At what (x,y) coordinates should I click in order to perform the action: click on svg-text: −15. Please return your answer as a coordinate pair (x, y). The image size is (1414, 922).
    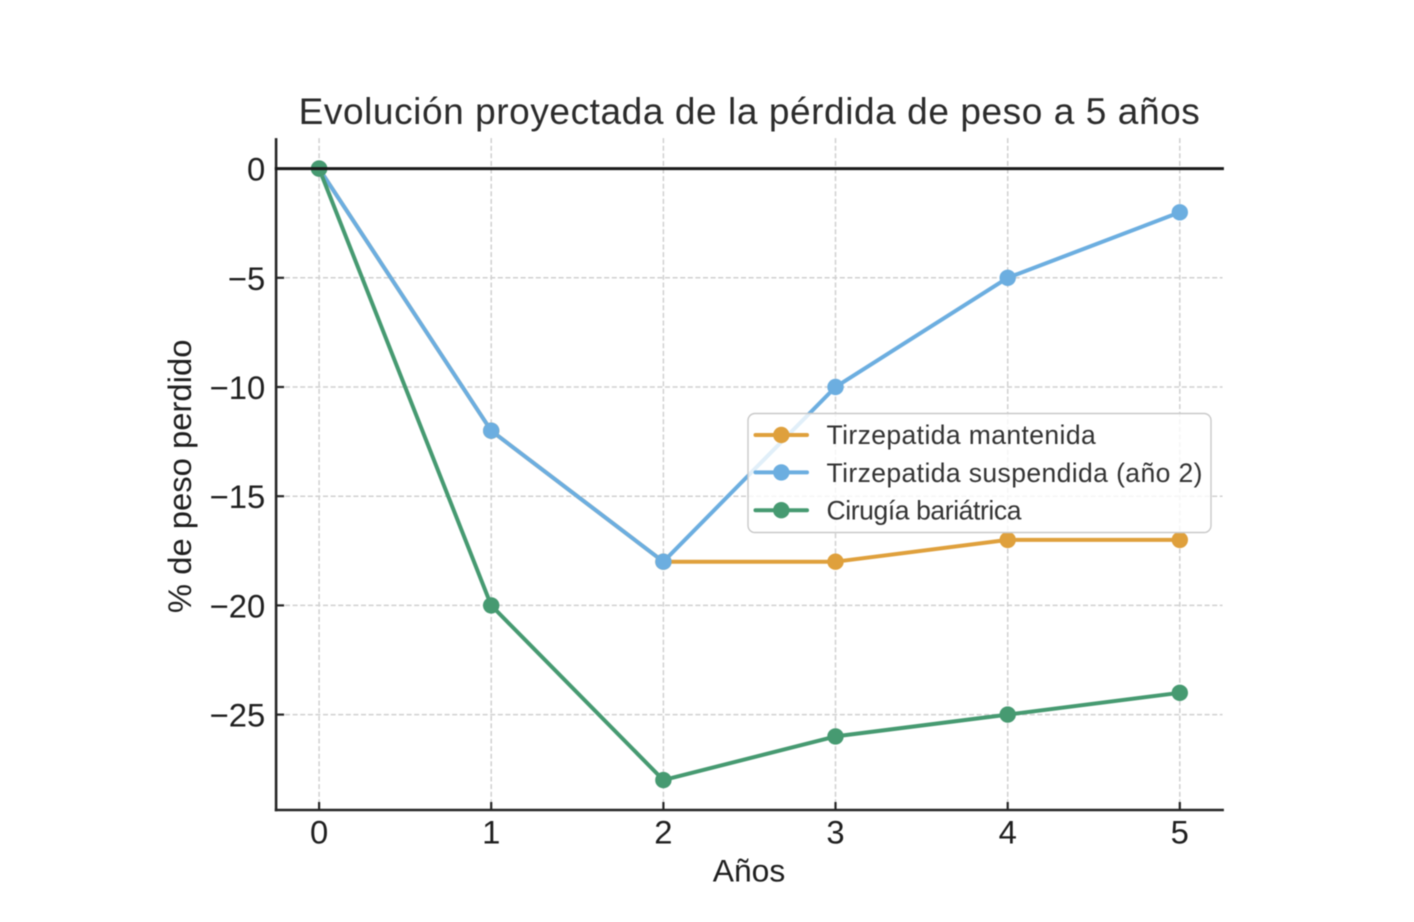
    Looking at the image, I should click on (238, 496).